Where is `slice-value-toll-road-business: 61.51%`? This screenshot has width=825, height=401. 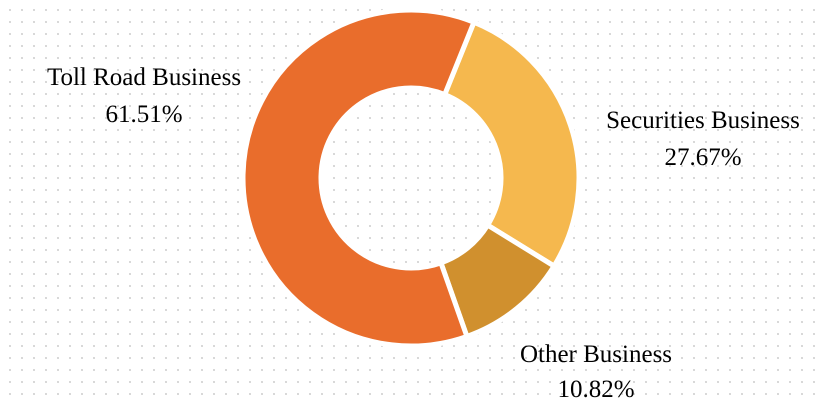 slice-value-toll-road-business: 61.51% is located at coordinates (143, 114).